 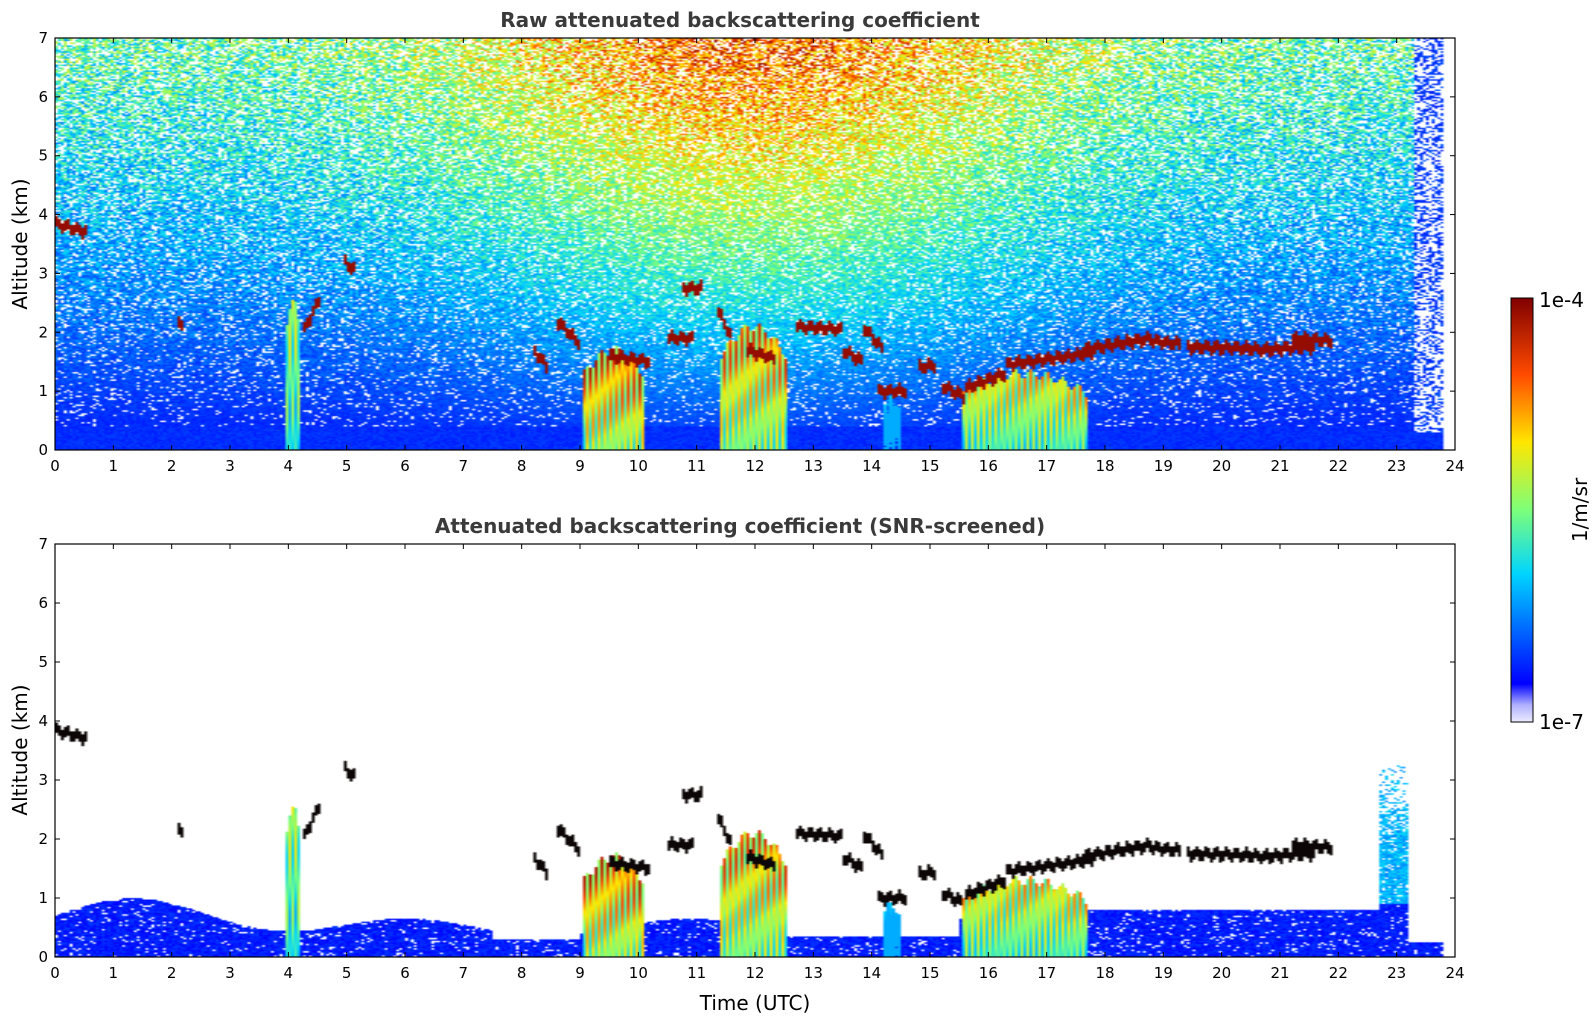 What do you see at coordinates (1561, 300) in the screenshot?
I see `colorbar-max-label: 1e-4` at bounding box center [1561, 300].